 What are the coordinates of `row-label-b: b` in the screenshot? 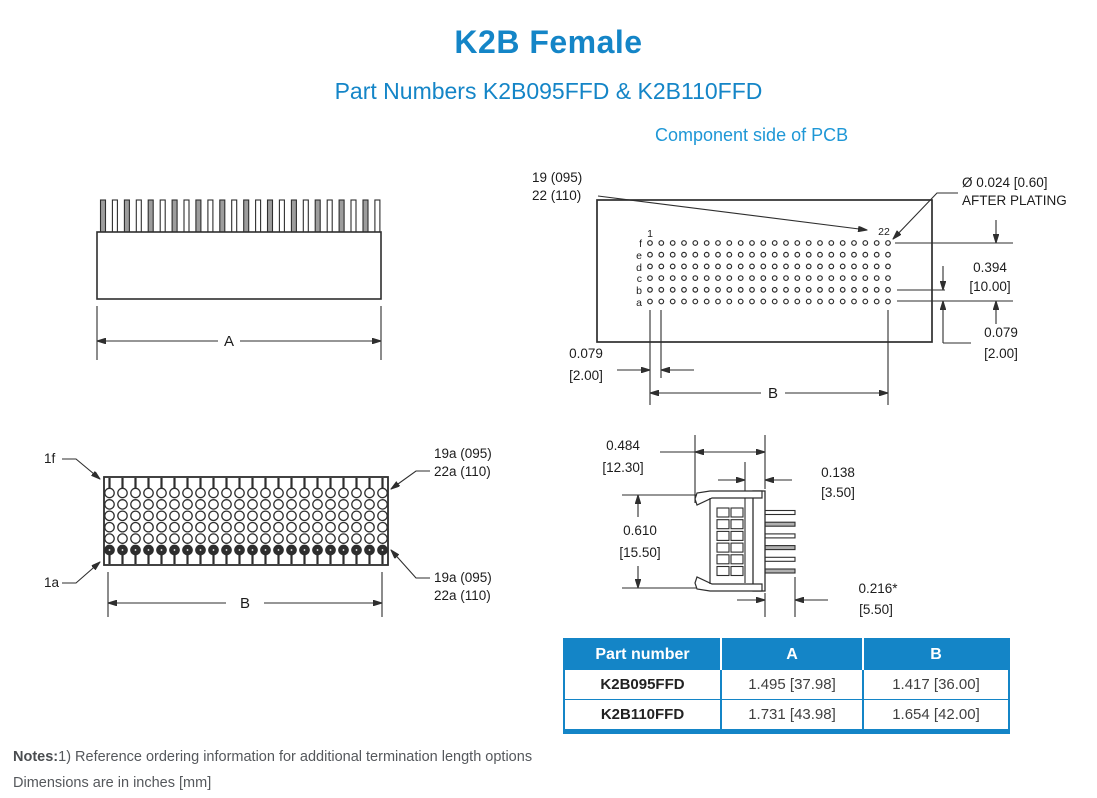 It's located at (639, 291).